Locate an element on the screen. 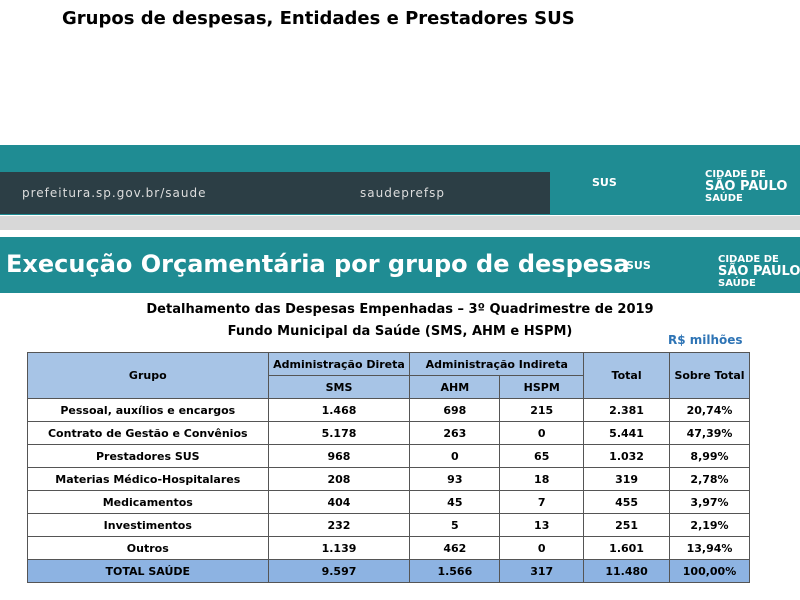 The width and height of the screenshot is (800, 600). table-cell: 1.601 is located at coordinates (627, 548).